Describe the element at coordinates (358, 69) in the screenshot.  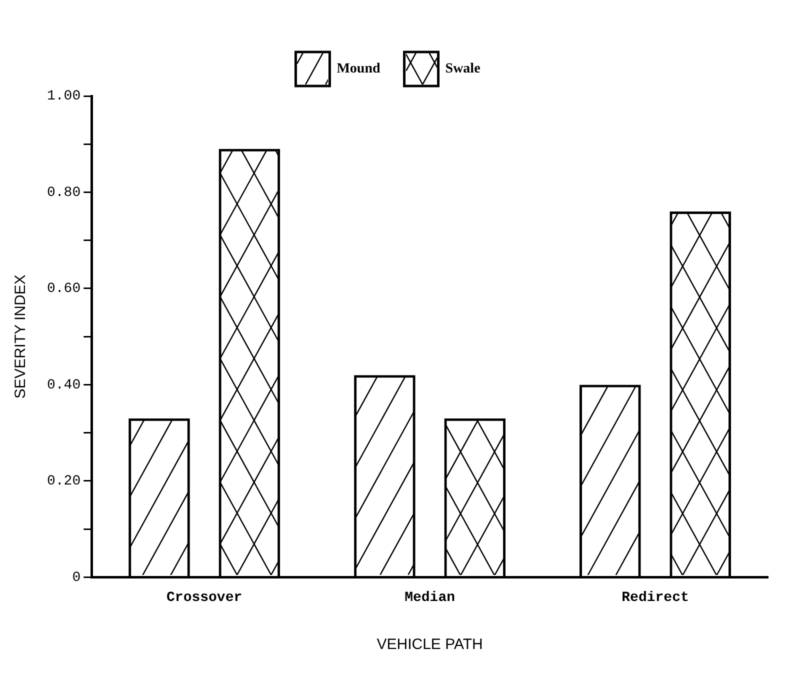
I see `legend-label: Mound` at that location.